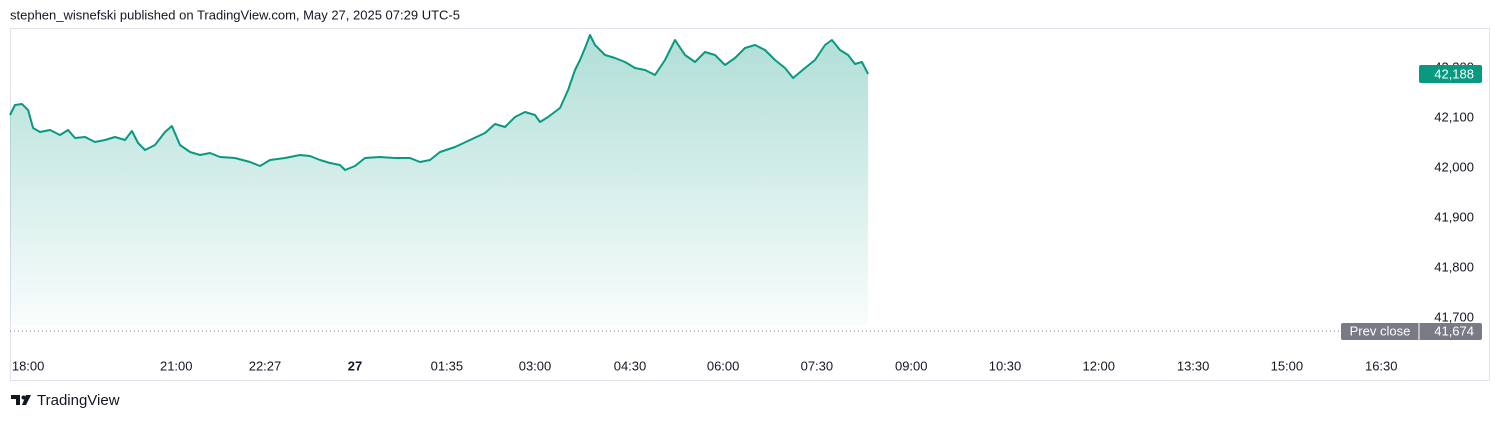 Image resolution: width=1500 pixels, height=425 pixels. I want to click on x-tick-label: 27, so click(355, 365).